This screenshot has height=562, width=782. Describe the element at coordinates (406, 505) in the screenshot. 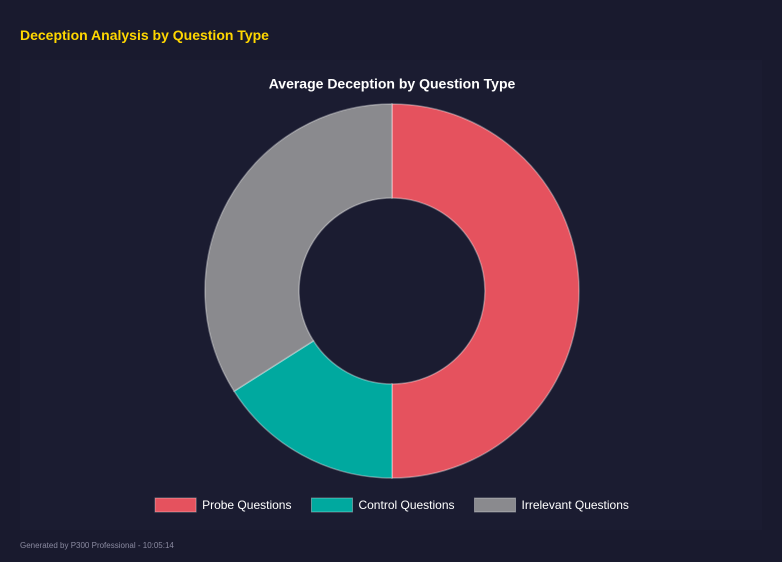

I see `legend-label: Control Questions` at that location.